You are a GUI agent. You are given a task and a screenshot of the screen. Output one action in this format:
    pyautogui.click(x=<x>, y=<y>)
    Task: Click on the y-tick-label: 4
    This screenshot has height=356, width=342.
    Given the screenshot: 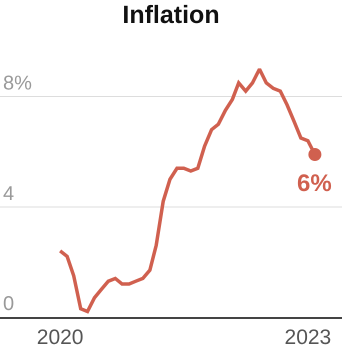 What is the action you would take?
    pyautogui.click(x=8, y=193)
    